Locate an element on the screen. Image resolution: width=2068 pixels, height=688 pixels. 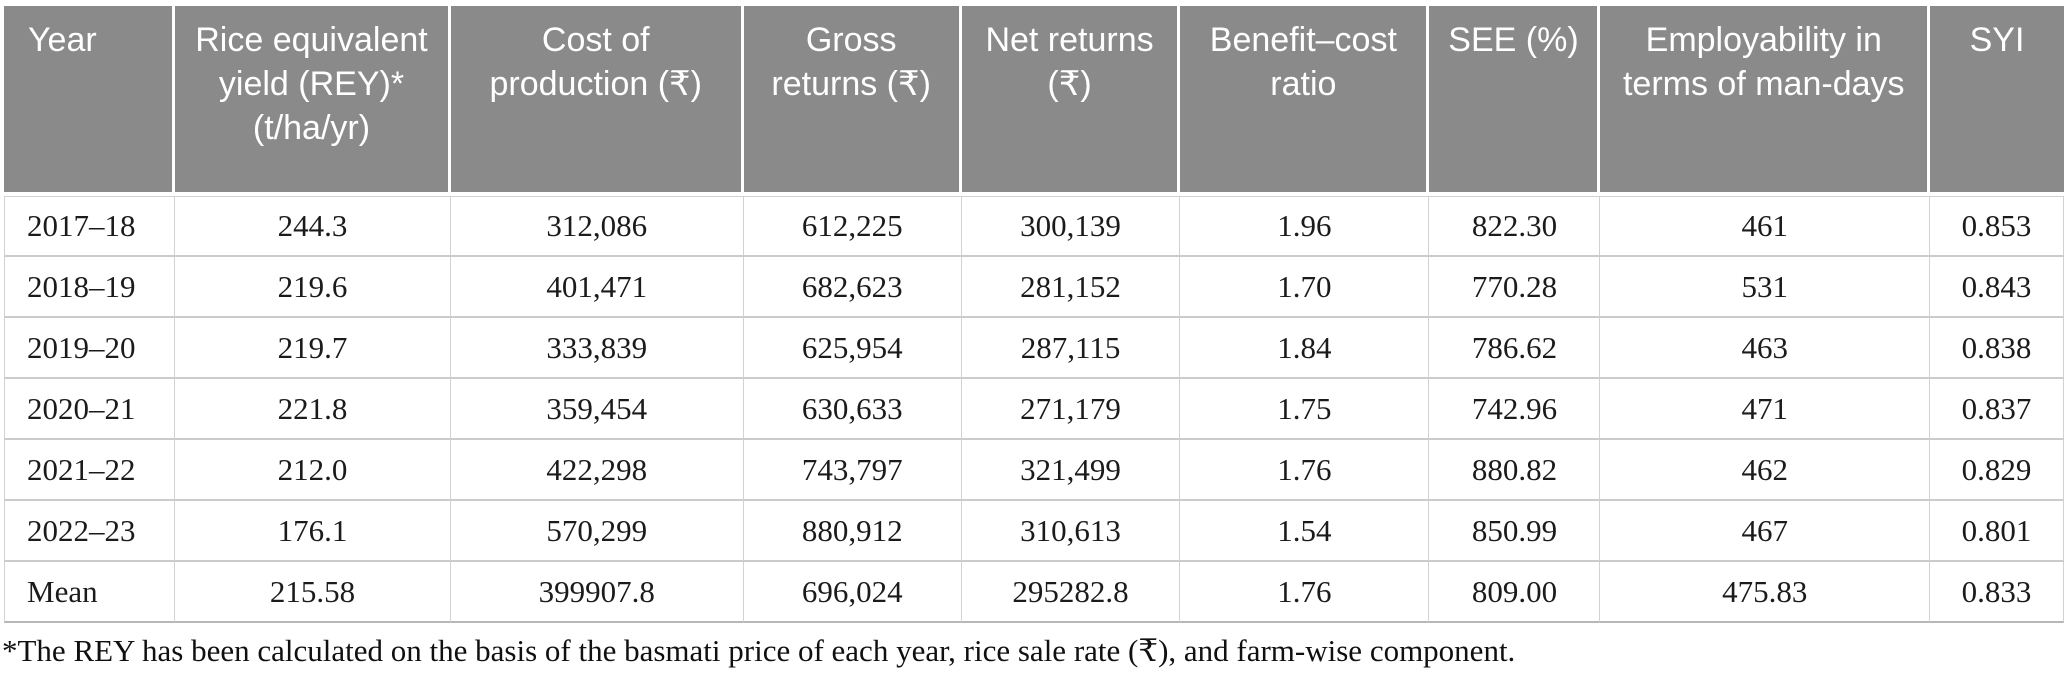
table-cell: 1.96 is located at coordinates (1305, 226).